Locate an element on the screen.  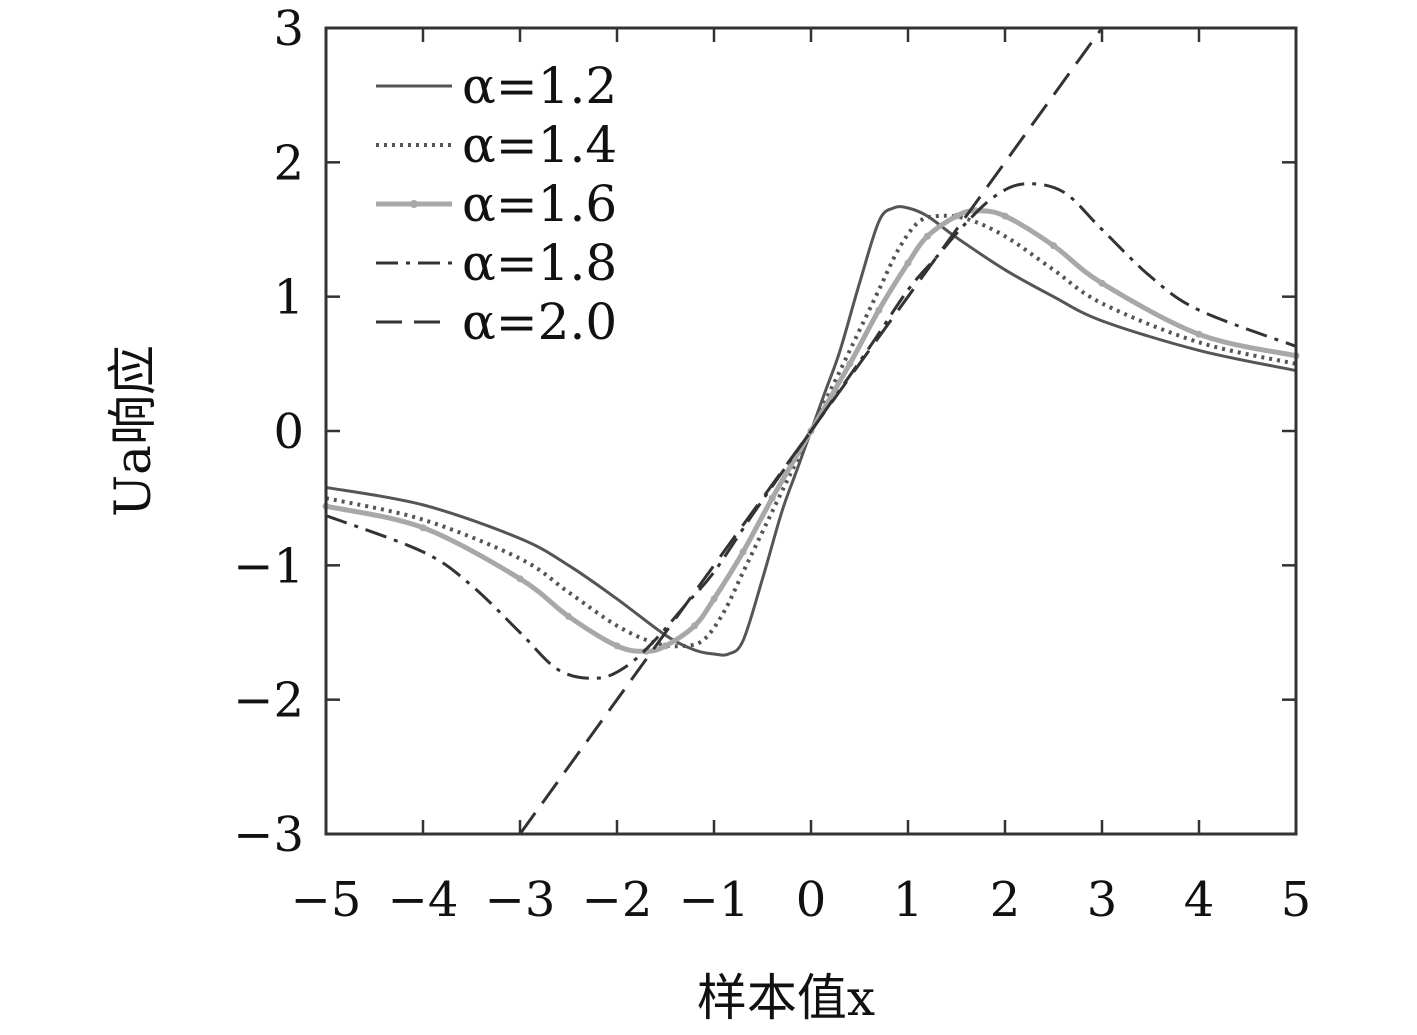
legend-label-5: α=2.0 is located at coordinates (539, 322).